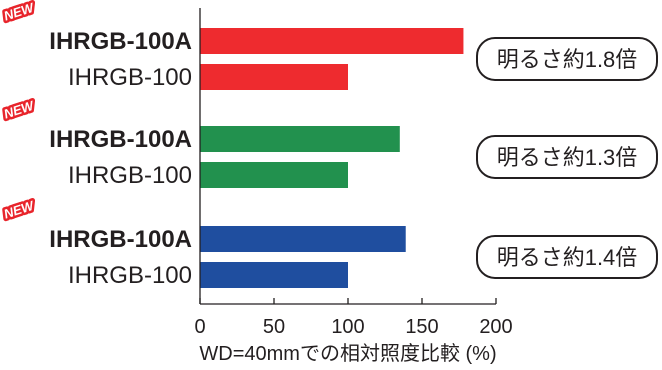 The height and width of the screenshot is (370, 662). What do you see at coordinates (347, 353) in the screenshot?
I see `x-axis-label: WD=40mmでの相対照度比較 (%)` at bounding box center [347, 353].